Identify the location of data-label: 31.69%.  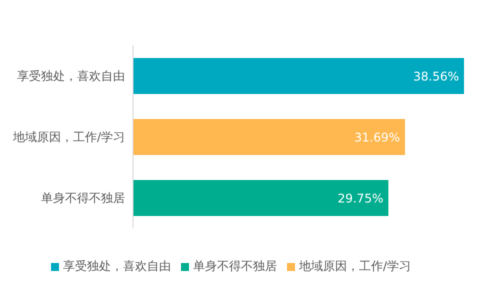
(377, 137).